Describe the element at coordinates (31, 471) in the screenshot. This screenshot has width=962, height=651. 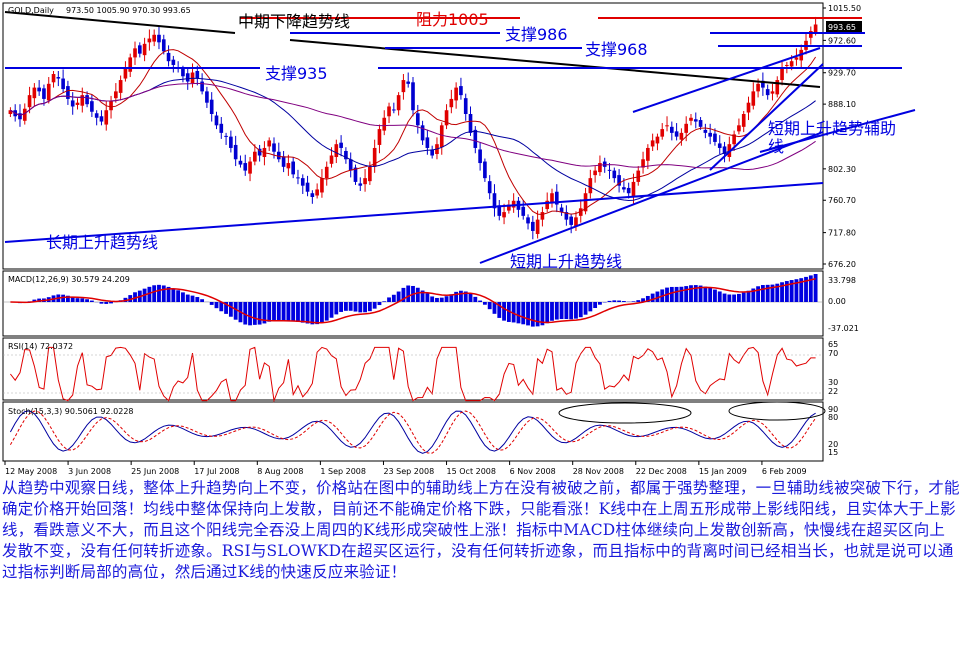
I see `date-tick-label: 12 May 2008` at that location.